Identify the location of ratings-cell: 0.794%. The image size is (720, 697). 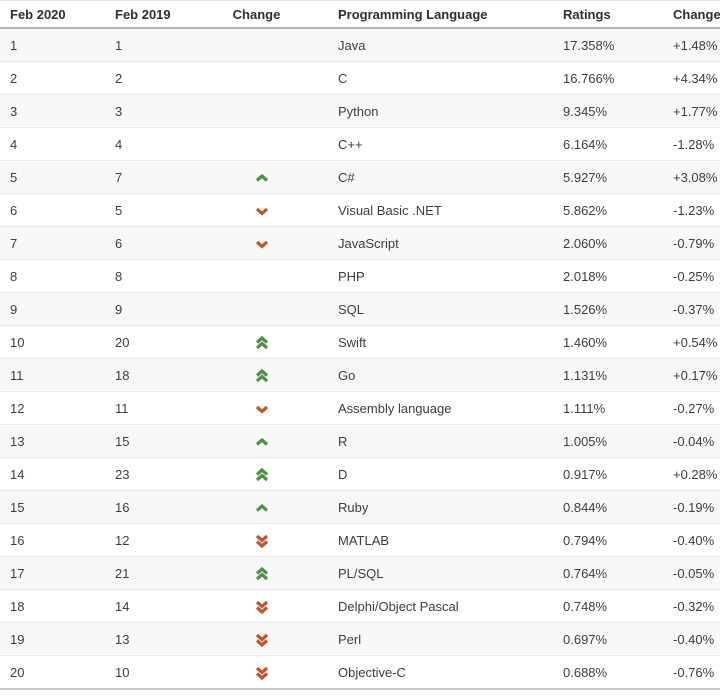
(608, 540).